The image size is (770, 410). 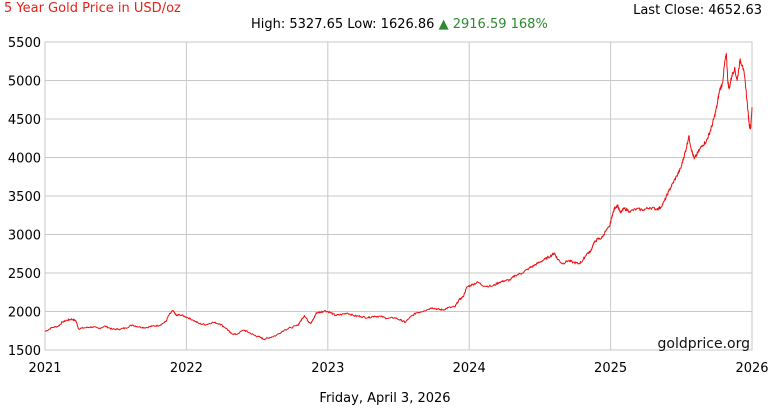 I want to click on high-low-text: High: 5327.65 Low: 1626.86, so click(x=343, y=24).